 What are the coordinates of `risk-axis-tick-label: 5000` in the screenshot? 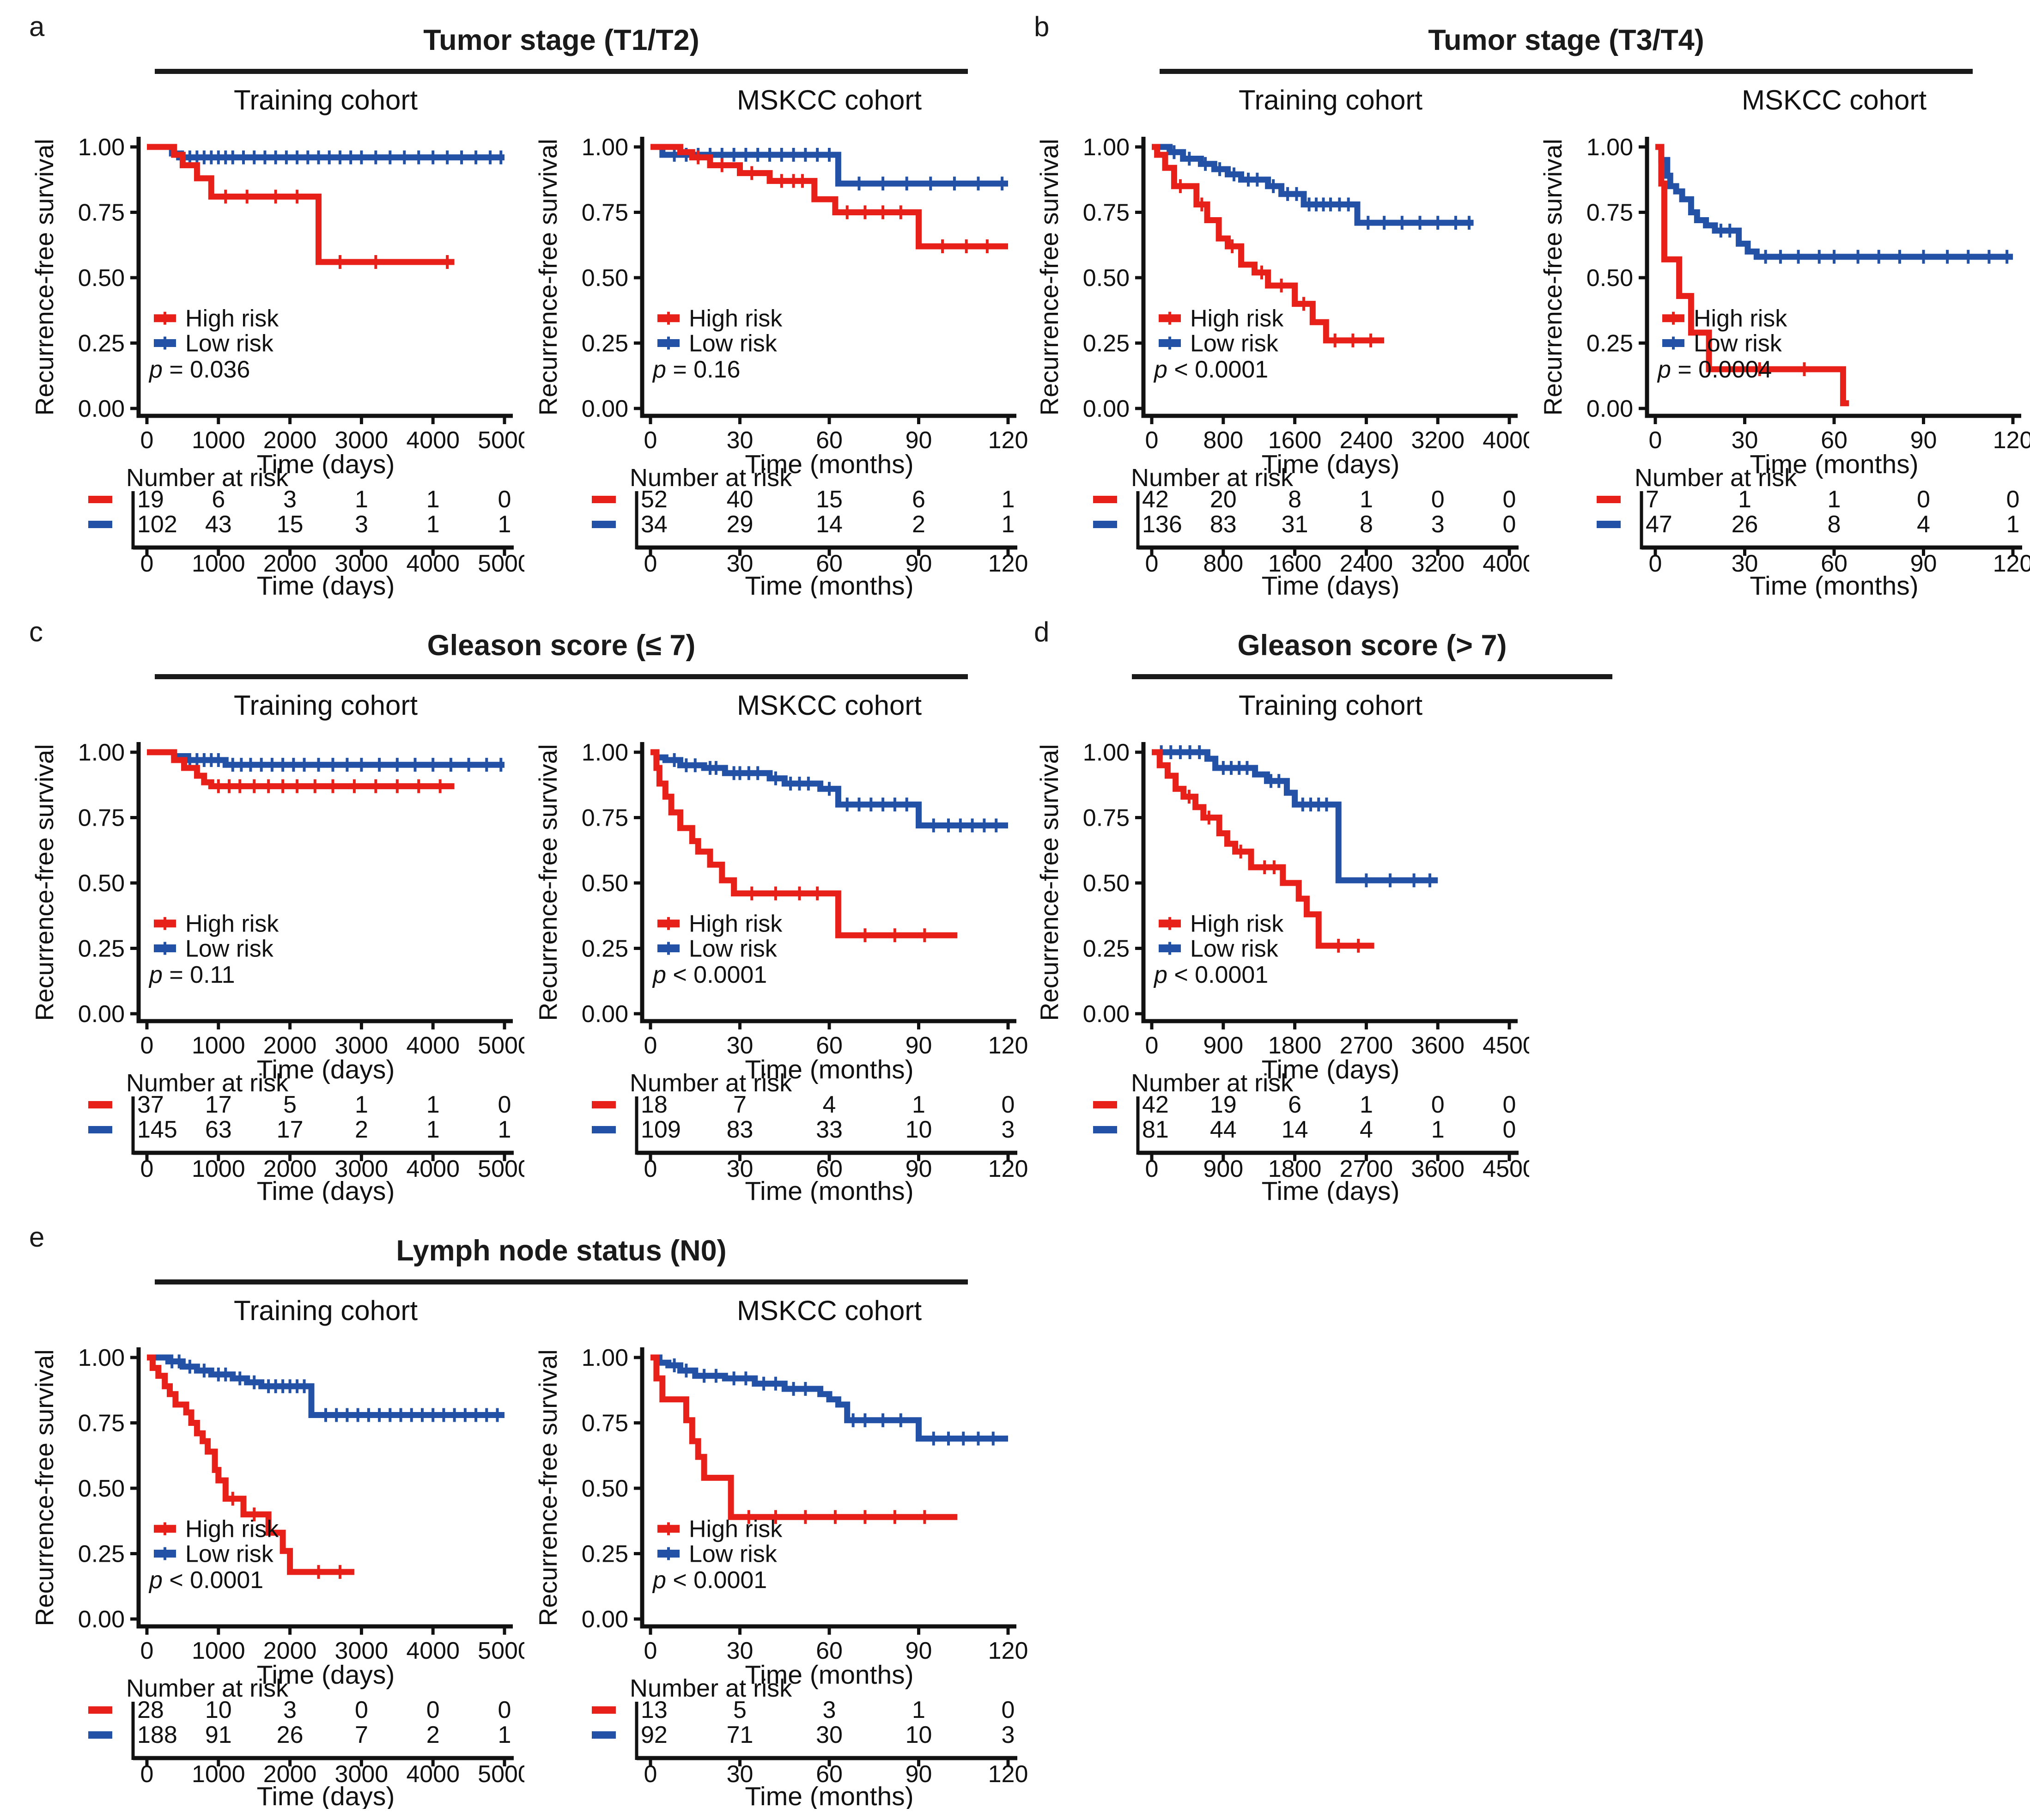 It's located at (501, 563).